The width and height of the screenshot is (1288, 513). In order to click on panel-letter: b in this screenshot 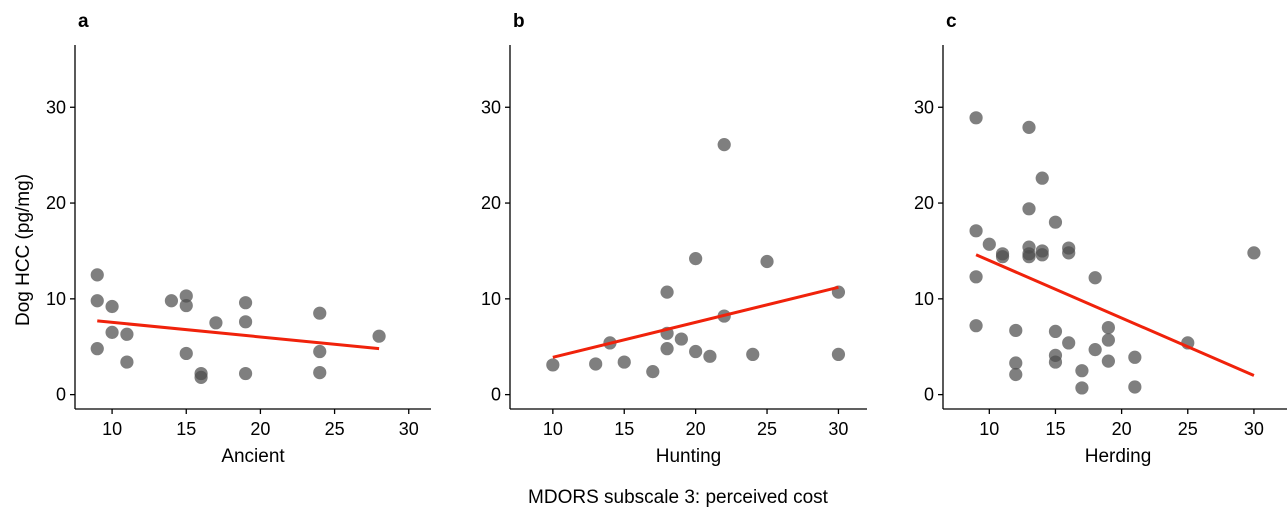, I will do `click(519, 21)`.